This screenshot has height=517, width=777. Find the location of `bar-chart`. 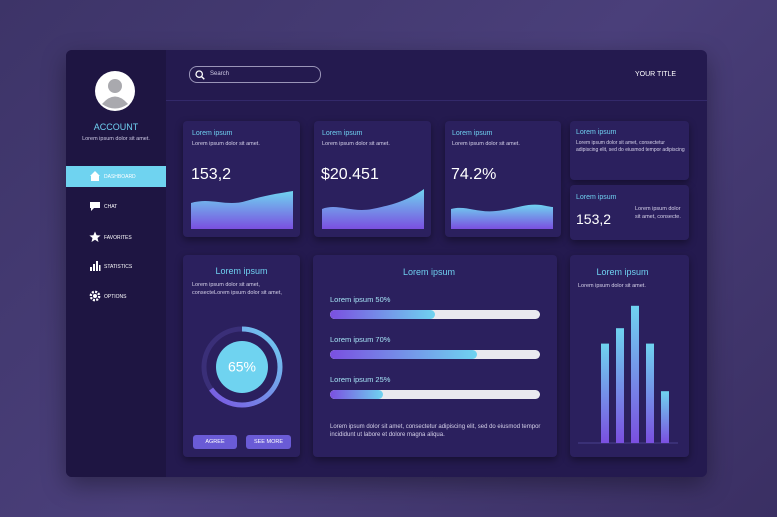

bar-chart is located at coordinates (628, 374).